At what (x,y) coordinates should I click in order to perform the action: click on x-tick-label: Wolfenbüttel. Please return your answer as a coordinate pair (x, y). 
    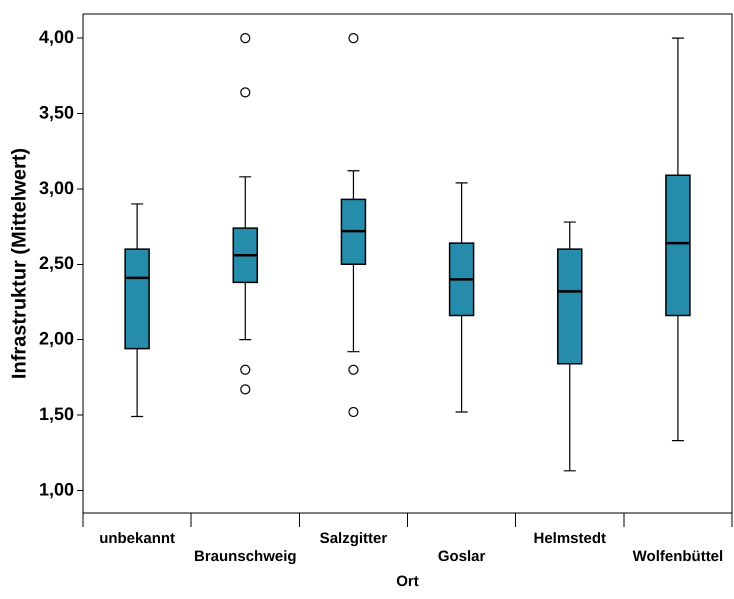
    Looking at the image, I should click on (678, 557).